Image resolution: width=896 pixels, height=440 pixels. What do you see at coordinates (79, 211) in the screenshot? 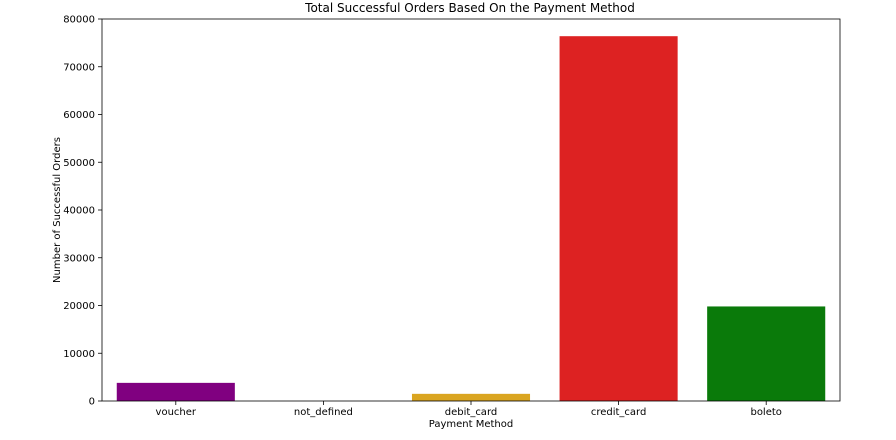
I see `y-tick-label: 40000` at bounding box center [79, 211].